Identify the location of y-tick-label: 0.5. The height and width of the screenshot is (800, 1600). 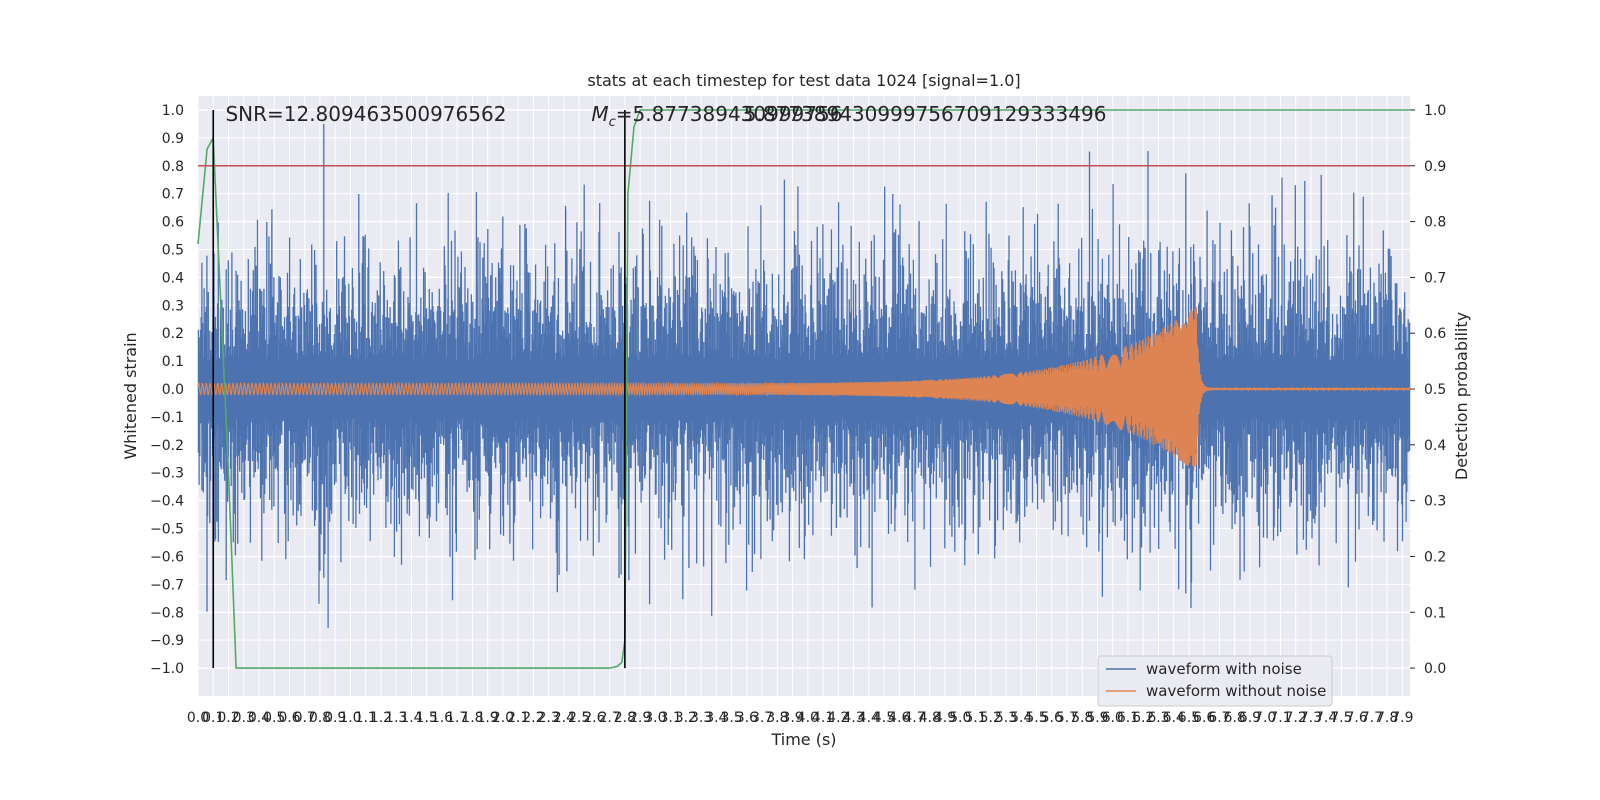
(173, 250).